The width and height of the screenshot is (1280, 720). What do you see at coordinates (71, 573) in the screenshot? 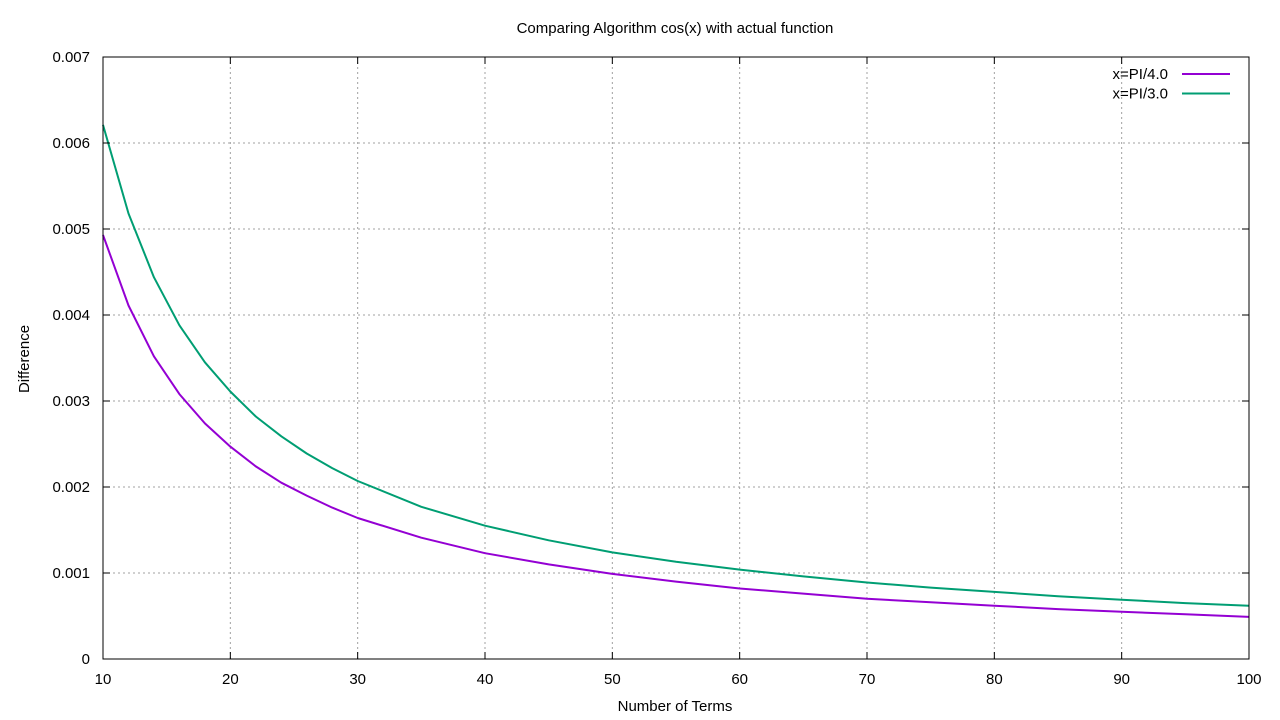
I see `y-tick-label: 0.001` at bounding box center [71, 573].